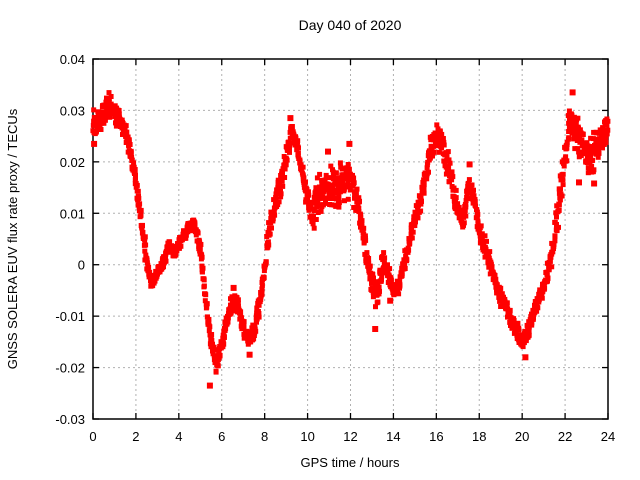 The width and height of the screenshot is (640, 480). What do you see at coordinates (70, 419) in the screenshot?
I see `y-tick-label: -0.03` at bounding box center [70, 419].